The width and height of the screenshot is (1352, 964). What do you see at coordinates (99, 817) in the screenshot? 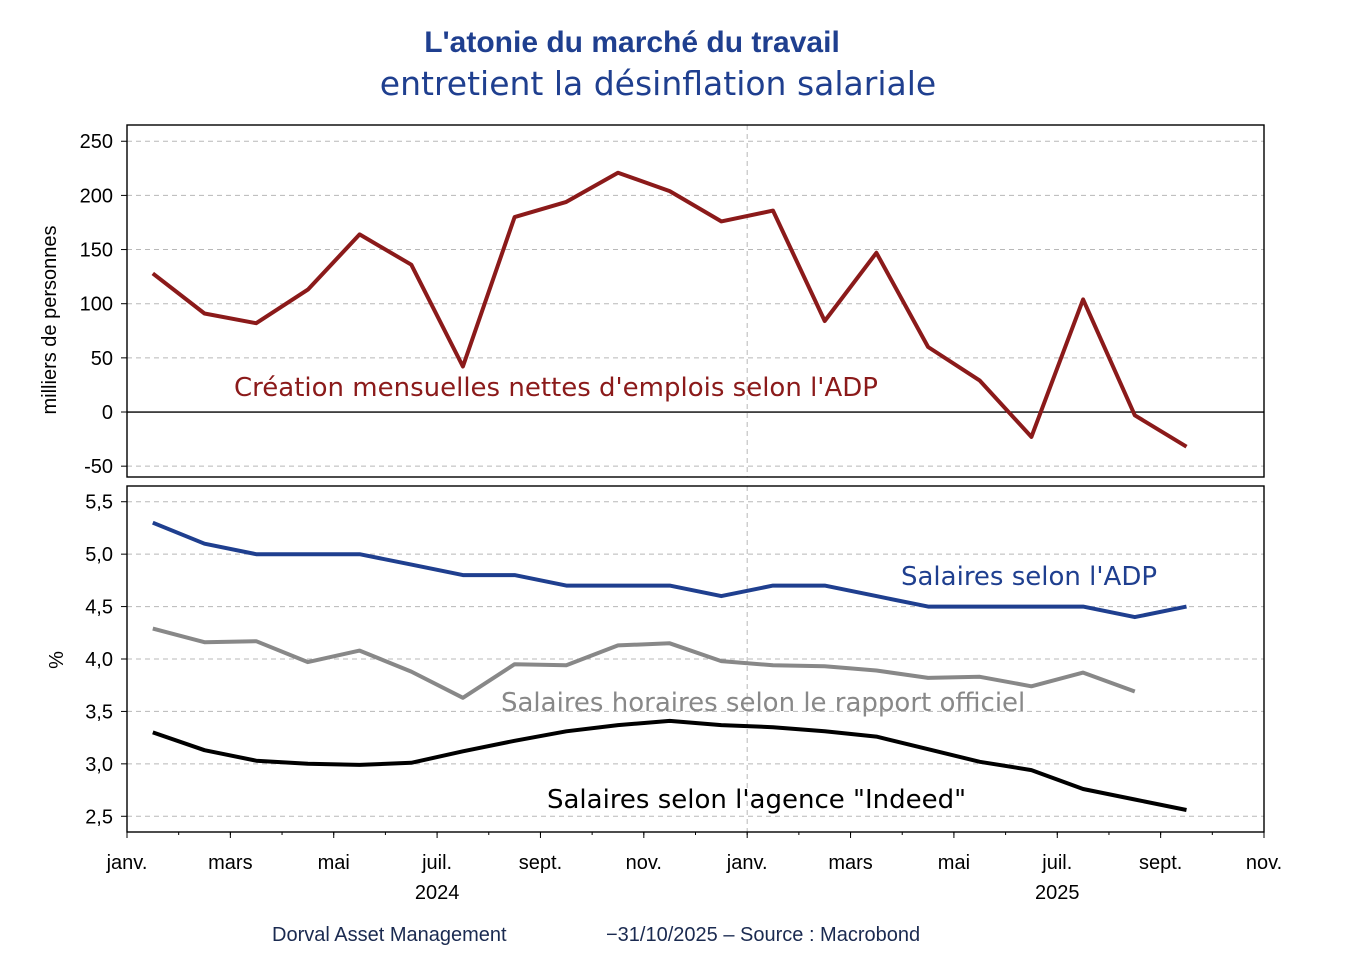
I see `bottom-y-tick-label: 2,5` at bounding box center [99, 817].